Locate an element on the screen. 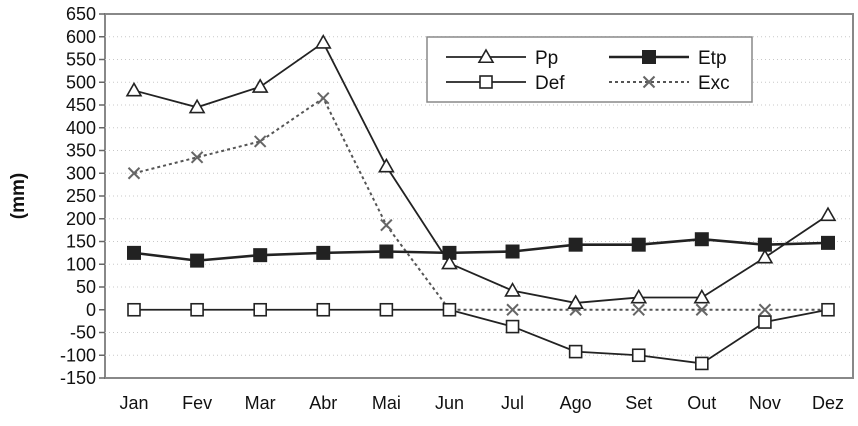 The image size is (858, 426). series-def is located at coordinates (481, 336).